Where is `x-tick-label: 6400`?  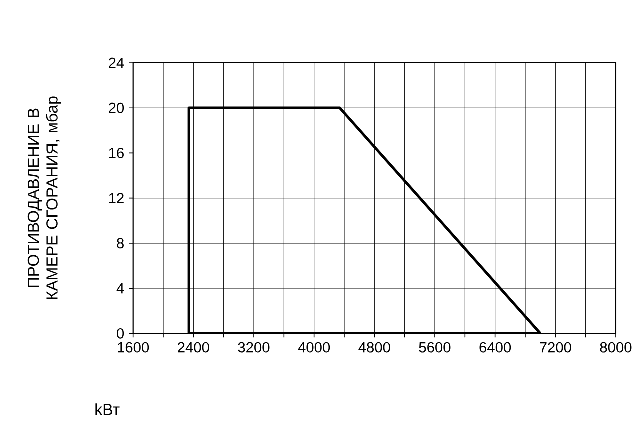
x-tick-label: 6400 is located at coordinates (496, 347).